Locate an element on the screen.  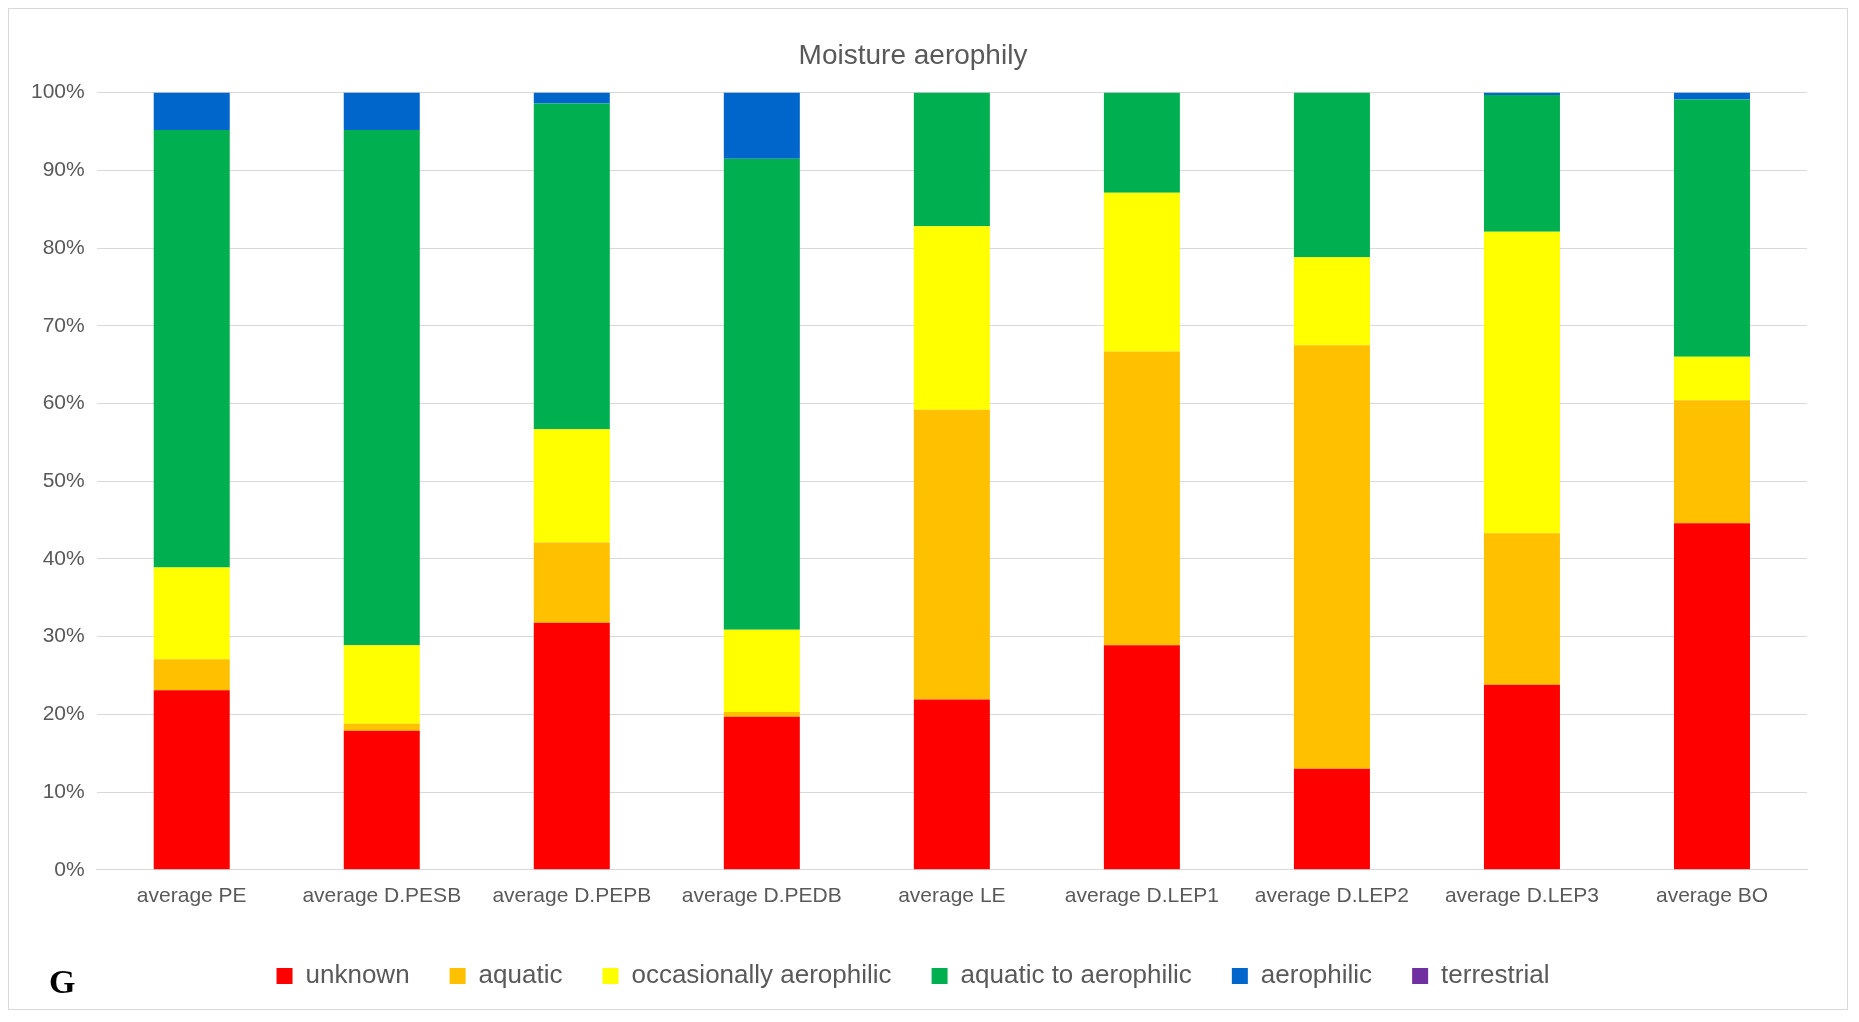
y-tick-label: 30% is located at coordinates (63, 635).